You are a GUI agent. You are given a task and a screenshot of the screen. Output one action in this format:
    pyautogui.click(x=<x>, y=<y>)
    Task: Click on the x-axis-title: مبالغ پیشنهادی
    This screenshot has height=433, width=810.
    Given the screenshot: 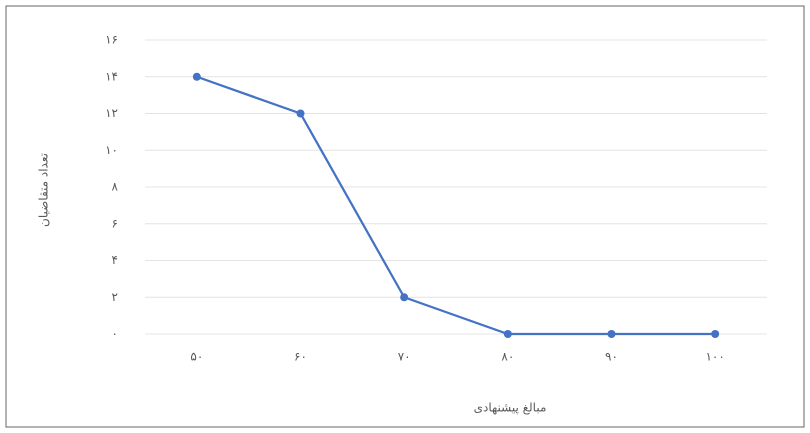 What is the action you would take?
    pyautogui.click(x=510, y=408)
    